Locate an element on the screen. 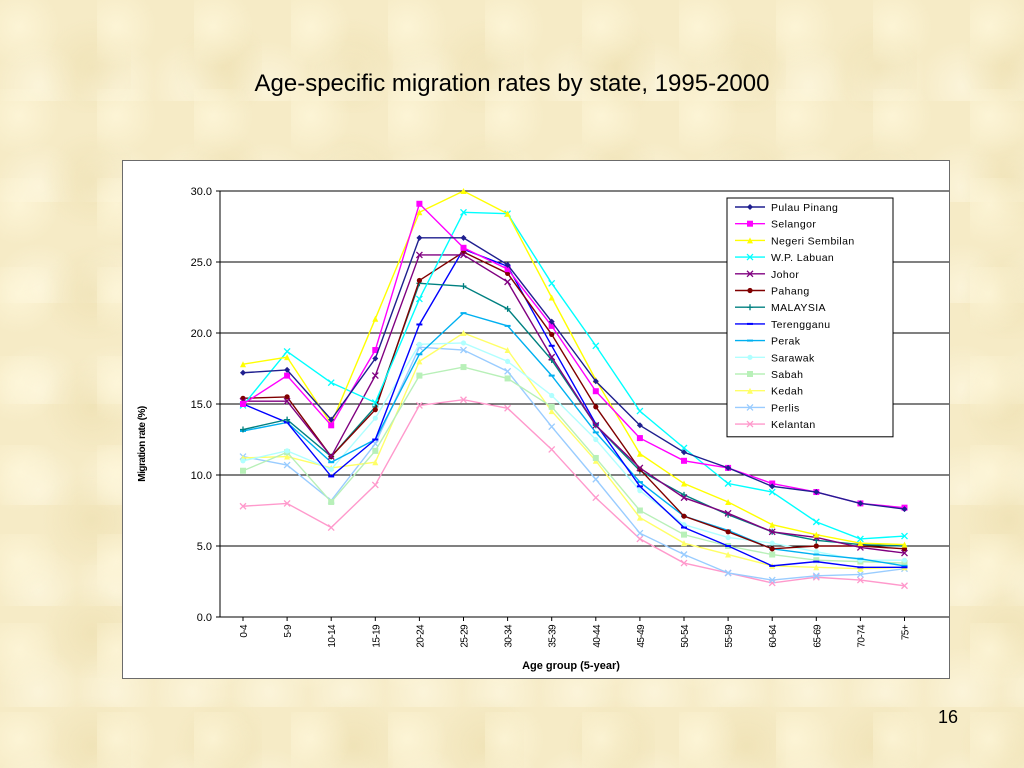 The height and width of the screenshot is (768, 1024). legend-label: Selangor is located at coordinates (793, 225).